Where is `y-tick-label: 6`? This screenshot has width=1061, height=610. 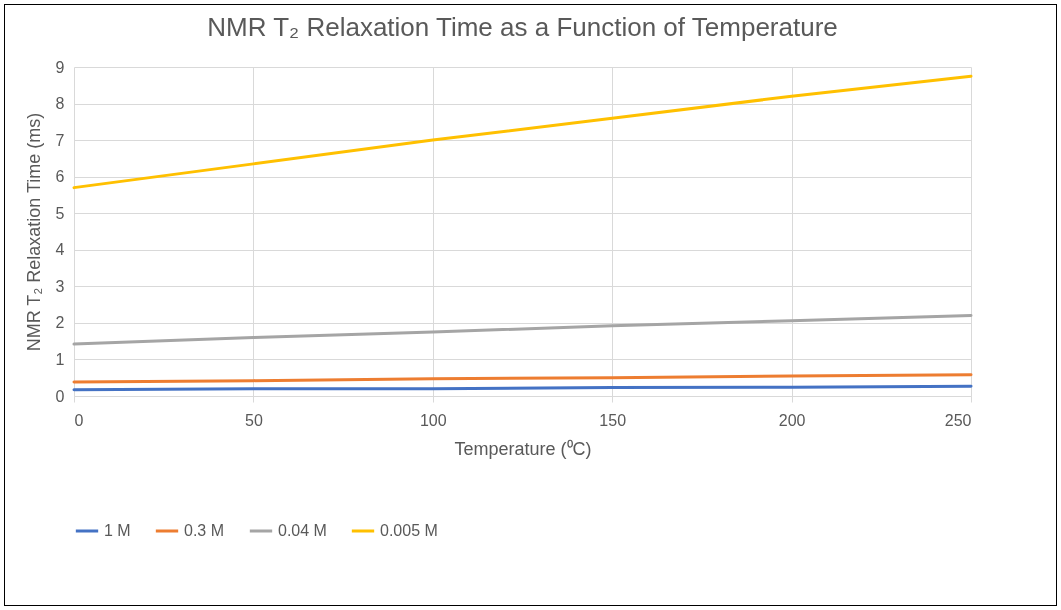
y-tick-label: 6 is located at coordinates (60, 177).